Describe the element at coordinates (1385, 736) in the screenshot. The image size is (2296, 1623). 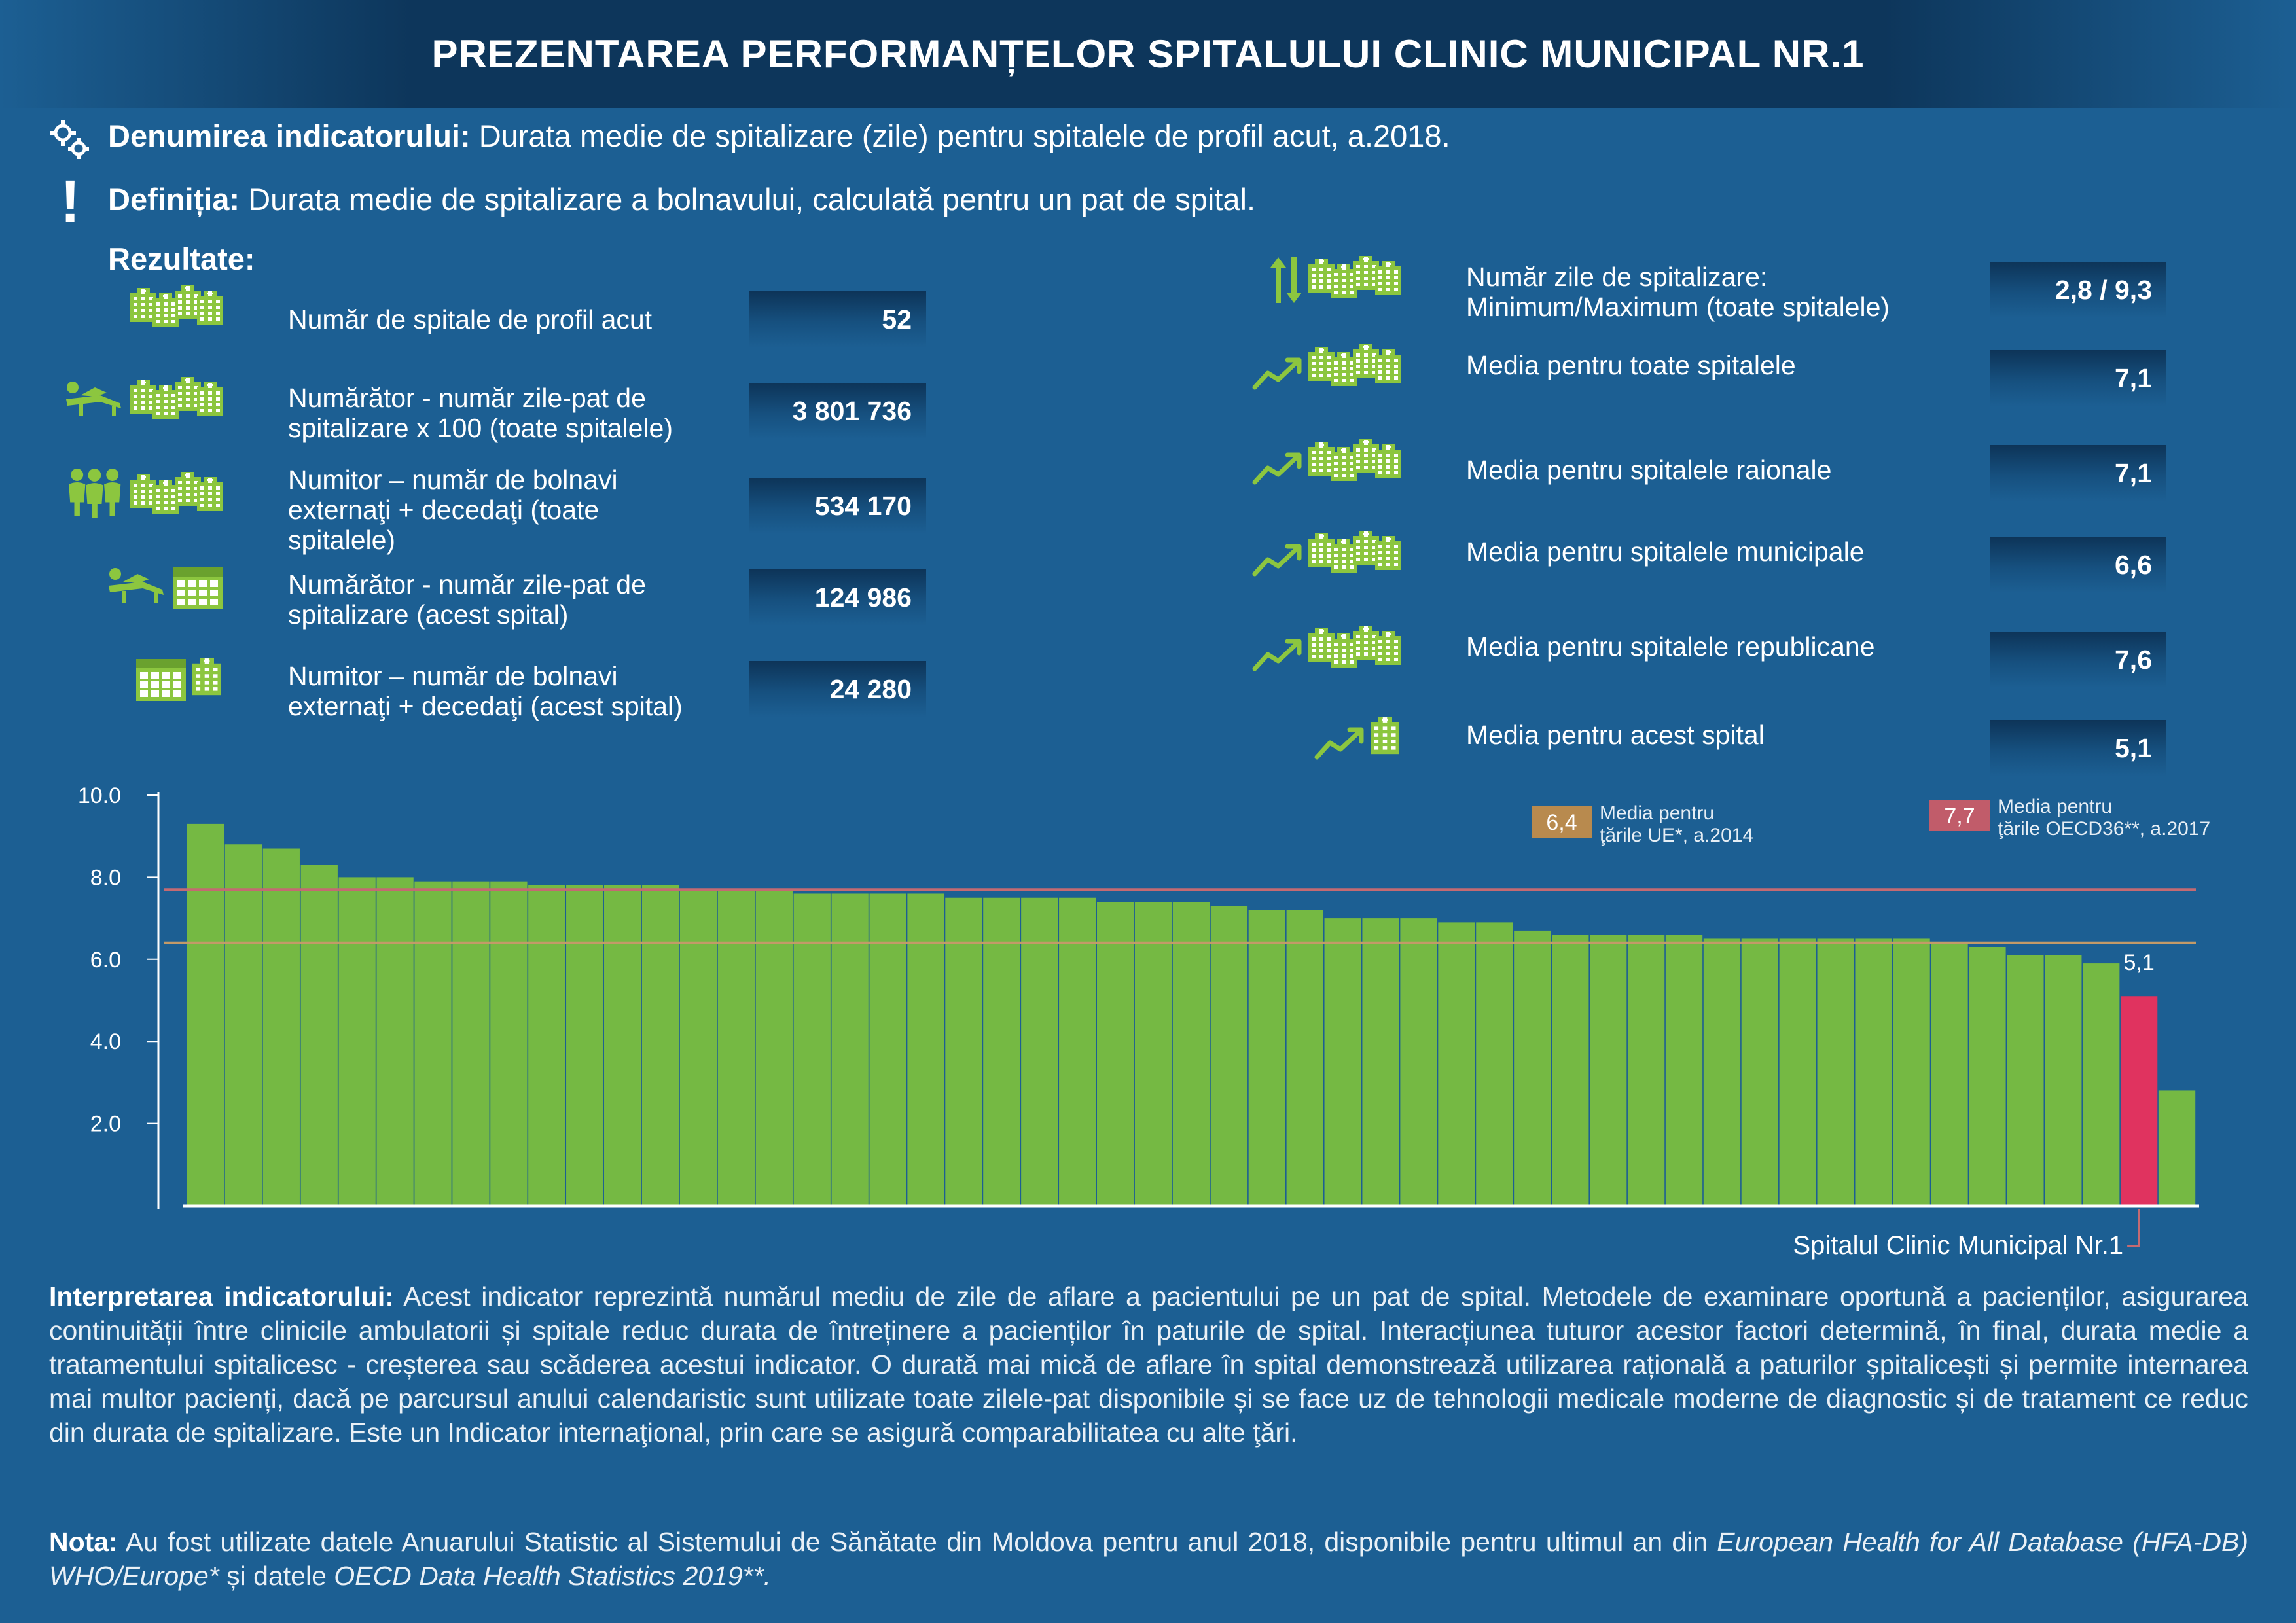
I see `hospital-icon` at that location.